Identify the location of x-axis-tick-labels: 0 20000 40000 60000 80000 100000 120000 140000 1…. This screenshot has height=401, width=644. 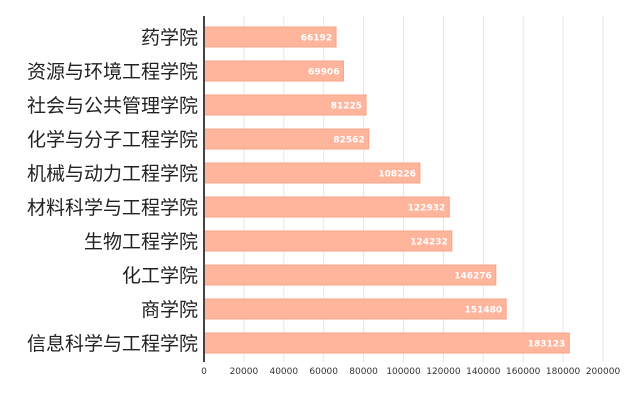
(410, 372).